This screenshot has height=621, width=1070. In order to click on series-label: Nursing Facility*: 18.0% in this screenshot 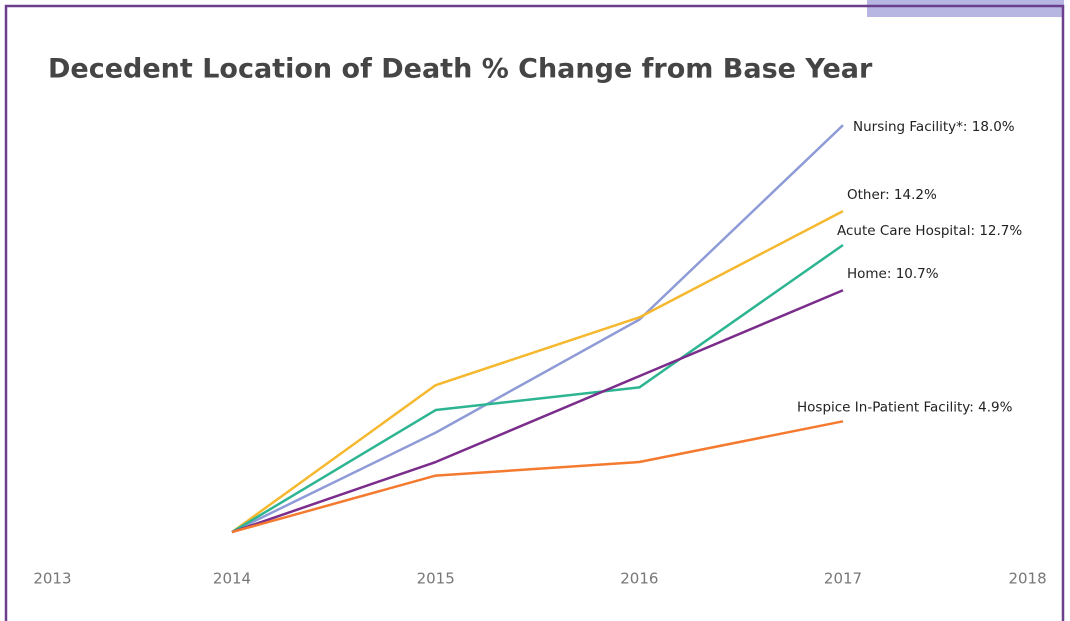, I will do `click(934, 127)`.